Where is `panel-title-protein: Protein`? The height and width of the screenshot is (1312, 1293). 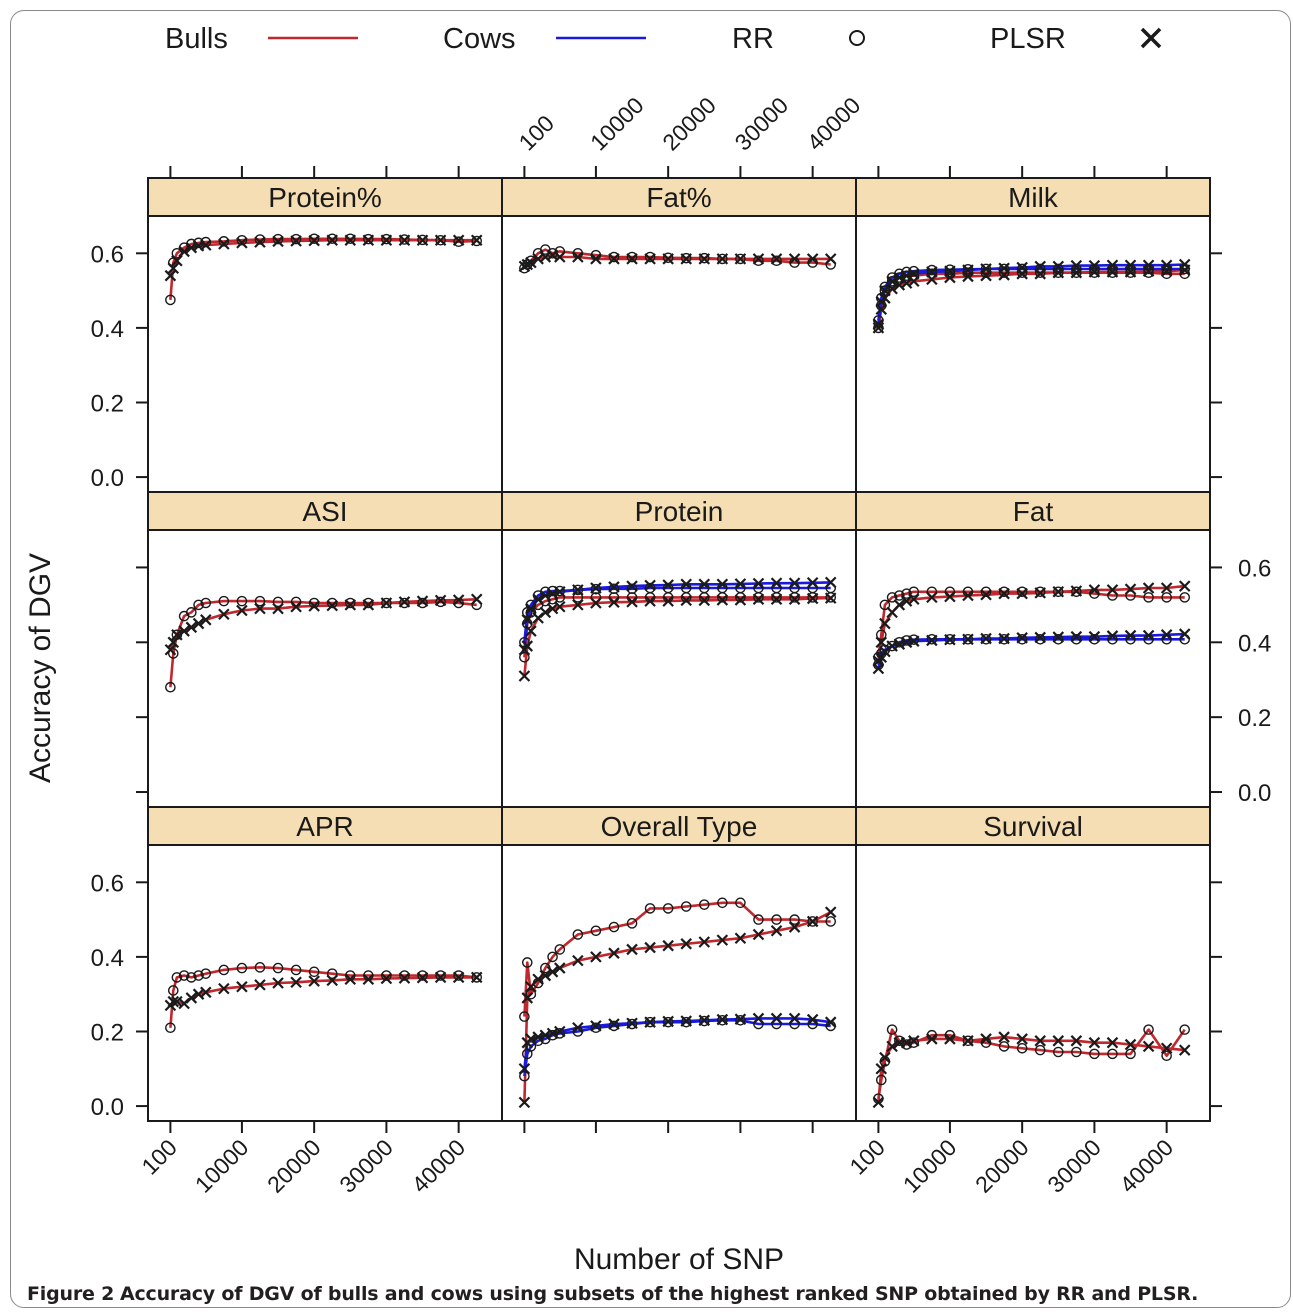
panel-title-protein: Protein is located at coordinates (679, 511).